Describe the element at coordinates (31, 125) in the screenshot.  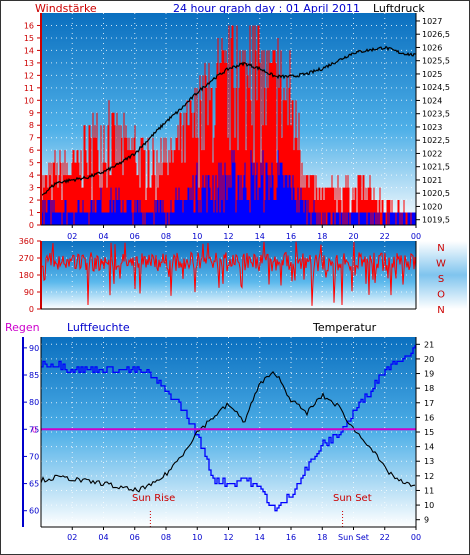
I see `wind-tick-label: 8` at that location.